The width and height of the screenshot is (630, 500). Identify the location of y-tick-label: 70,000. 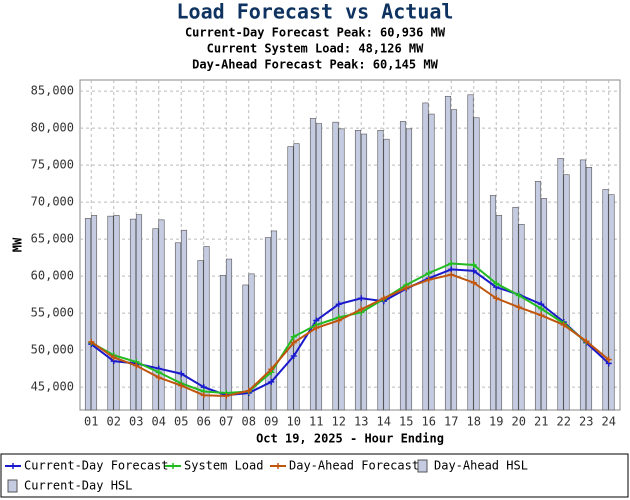
(52, 202).